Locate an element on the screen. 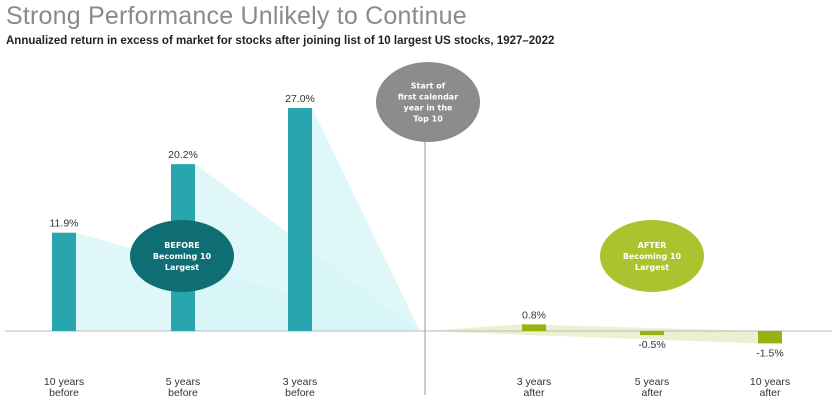 The image size is (838, 412). before-bubble-text: Largest is located at coordinates (182, 267).